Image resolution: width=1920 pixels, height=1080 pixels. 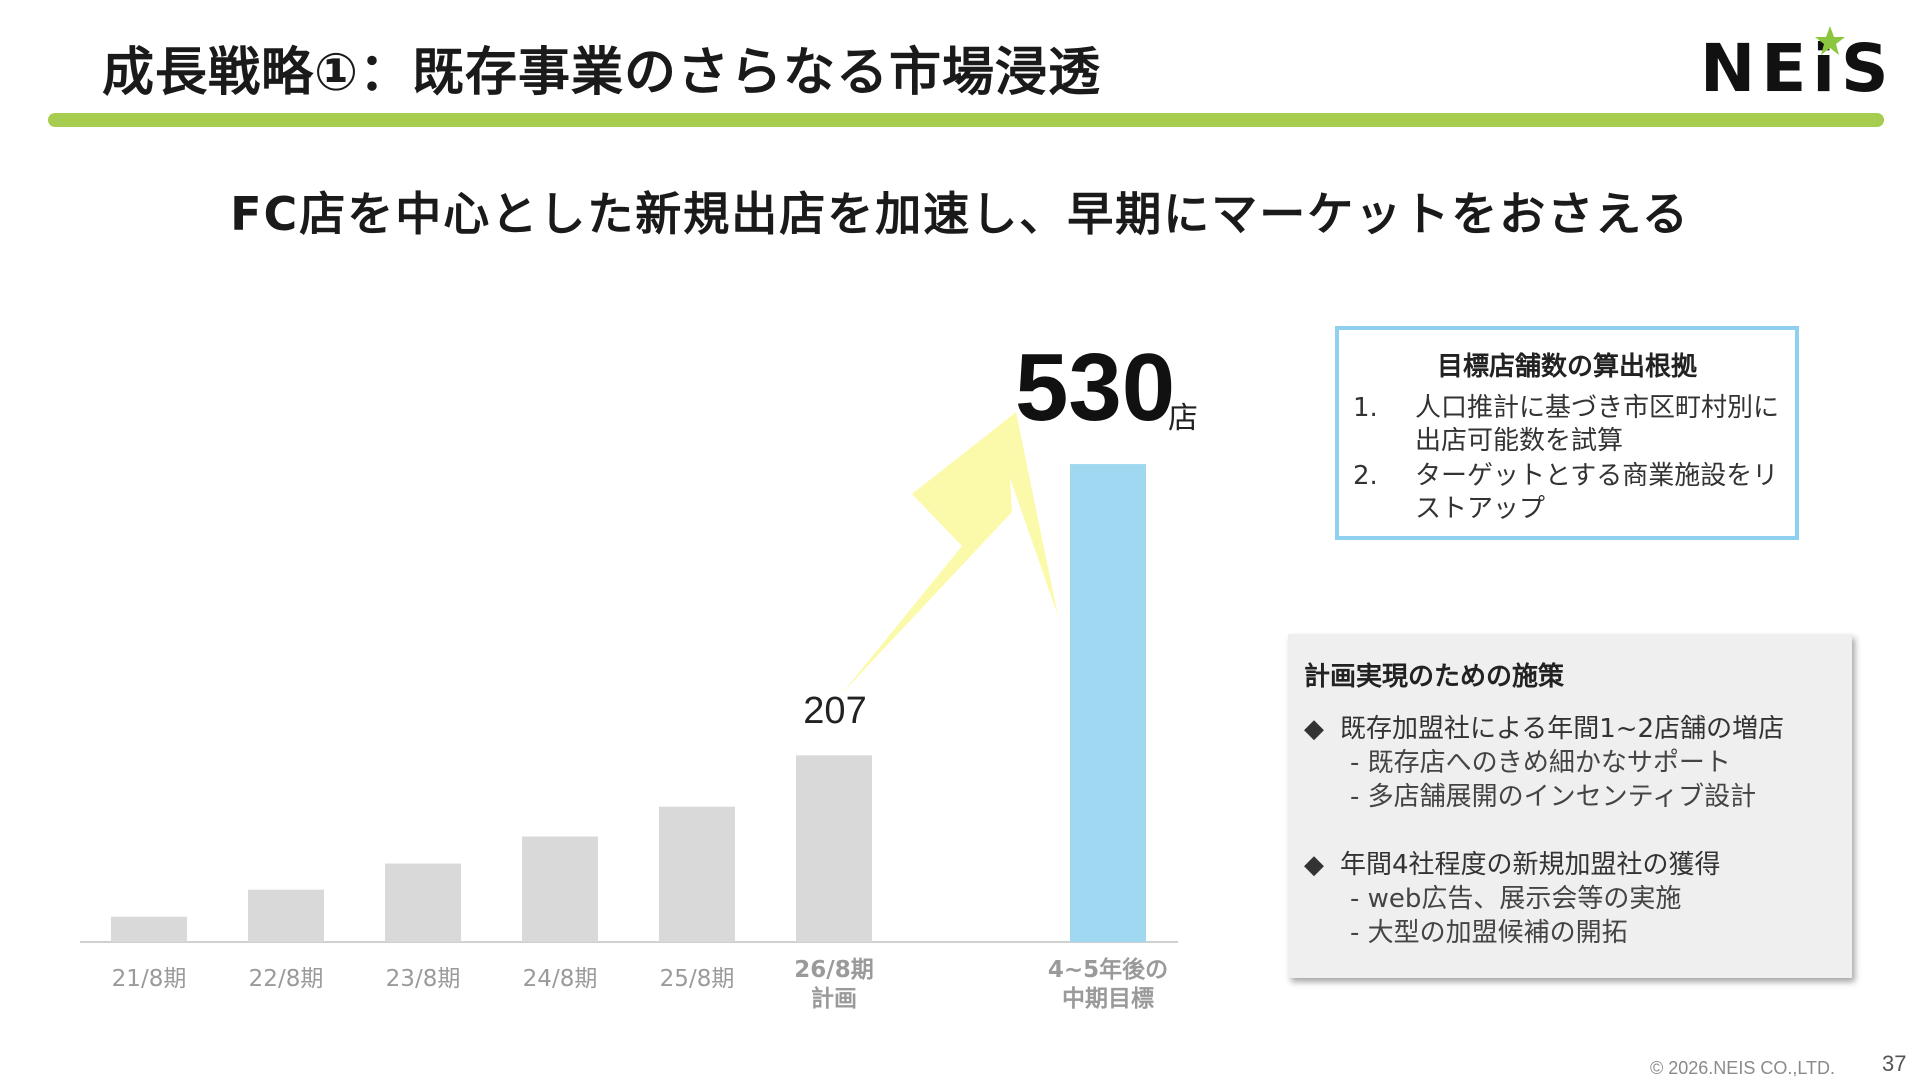 I want to click on company-logo: NEiS, so click(x=1794, y=66).